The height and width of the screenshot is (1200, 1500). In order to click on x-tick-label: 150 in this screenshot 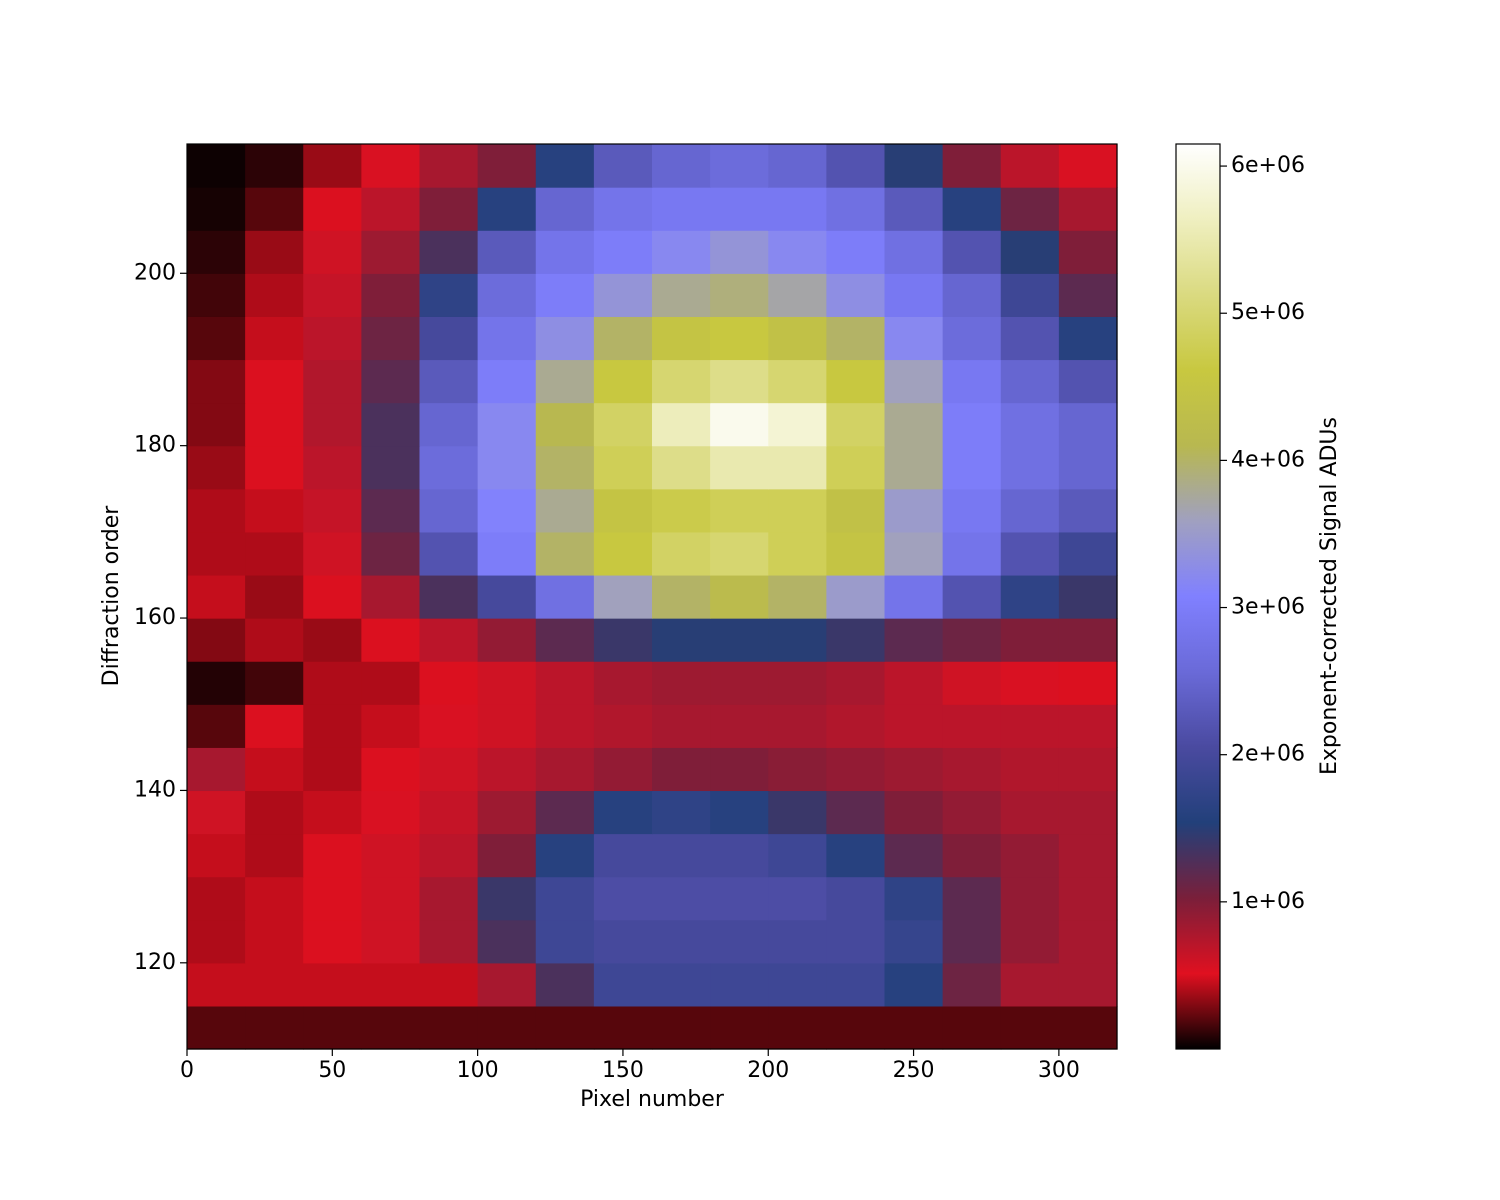, I will do `click(623, 1070)`.